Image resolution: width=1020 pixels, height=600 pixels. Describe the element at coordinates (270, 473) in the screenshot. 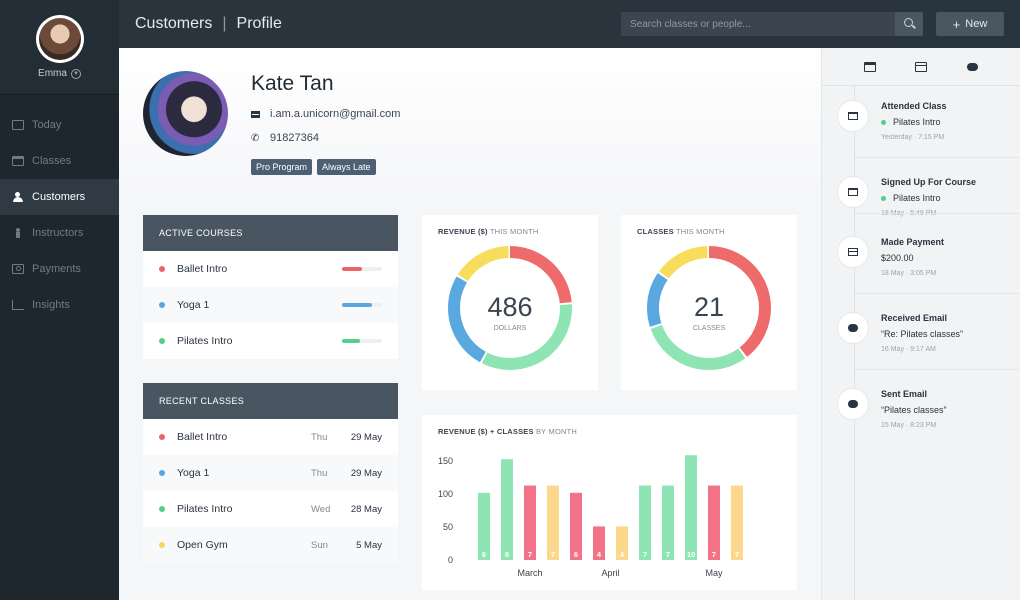

I see `class-row: Yoga 1 Thu 29 May` at that location.